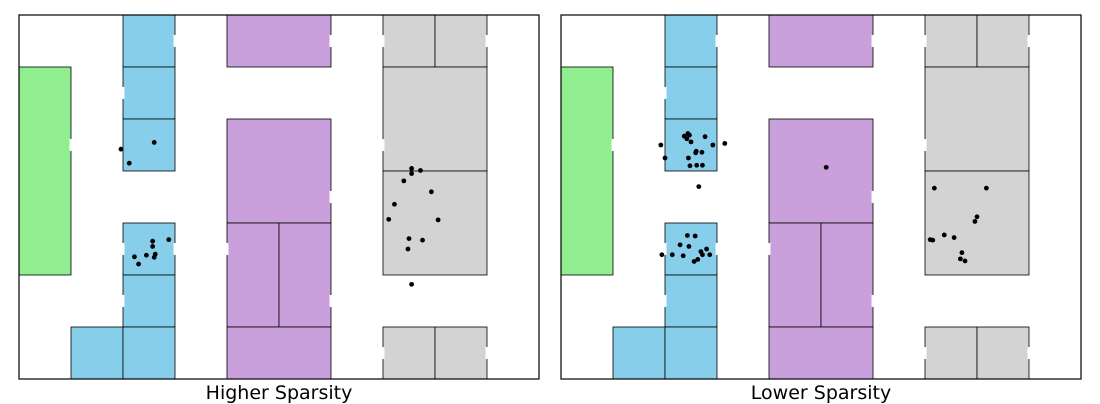  What do you see at coordinates (279, 393) in the screenshot?
I see `panel-title-higher-sparsity: Higher Sparsity` at bounding box center [279, 393].